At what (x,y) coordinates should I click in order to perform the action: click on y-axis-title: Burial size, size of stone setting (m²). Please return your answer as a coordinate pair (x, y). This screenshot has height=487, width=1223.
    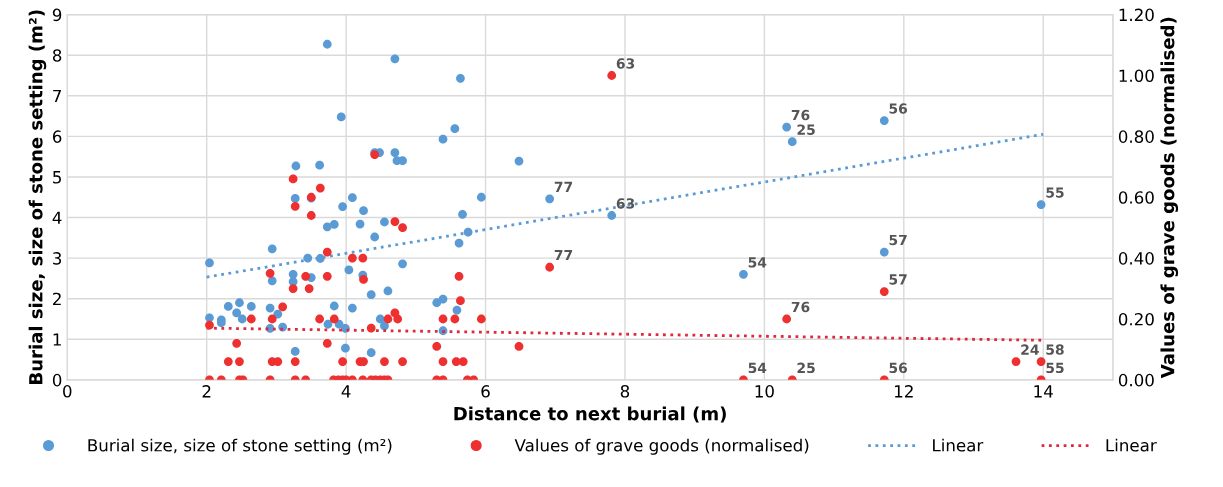
    Looking at the image, I should click on (37, 197).